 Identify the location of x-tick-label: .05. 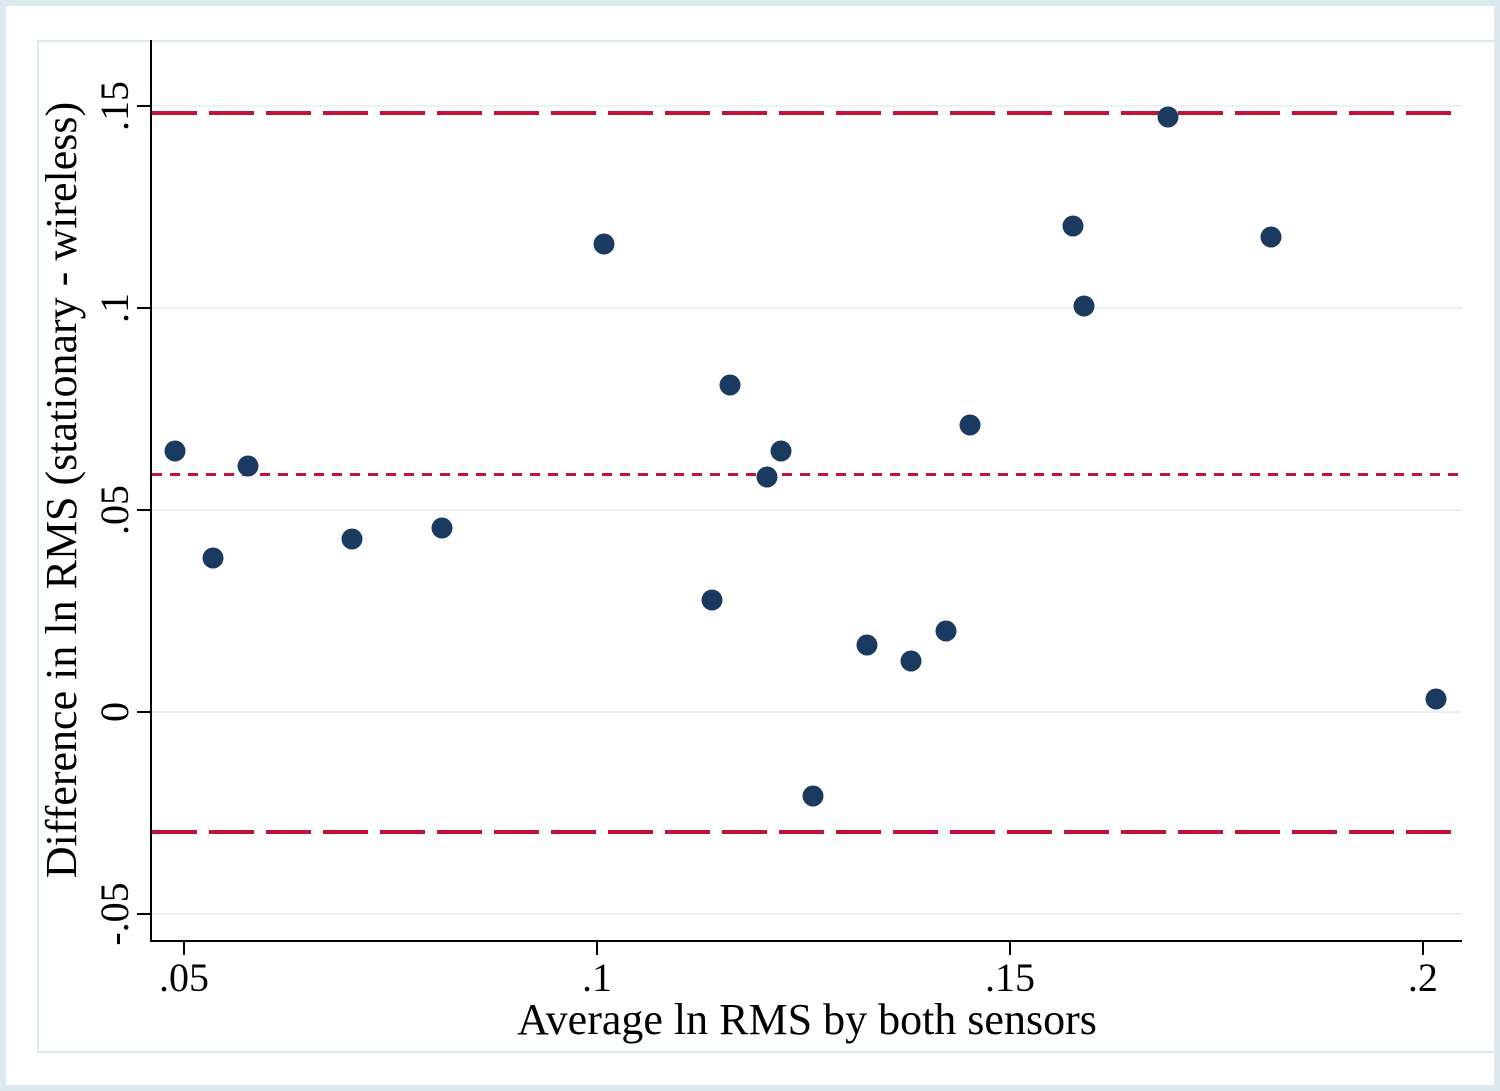
(183, 977).